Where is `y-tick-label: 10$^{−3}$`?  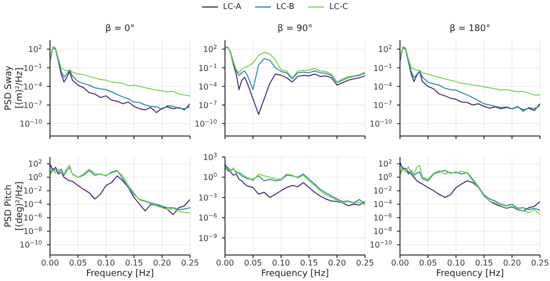 y-tick-label: 10$^{−3}$ is located at coordinates (208, 197).